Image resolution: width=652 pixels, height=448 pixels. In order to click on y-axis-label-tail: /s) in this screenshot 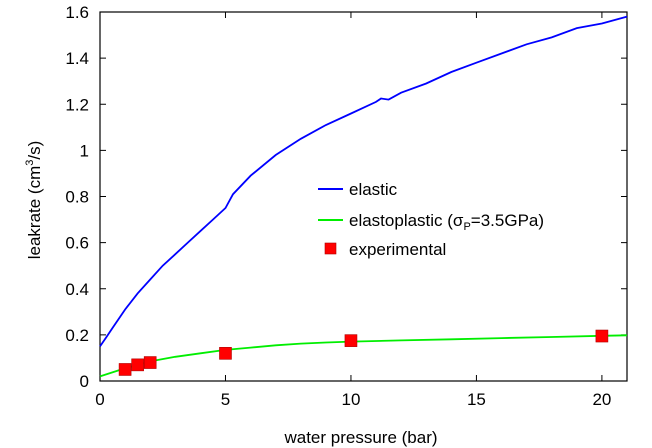, I will do `click(34, 150)`.